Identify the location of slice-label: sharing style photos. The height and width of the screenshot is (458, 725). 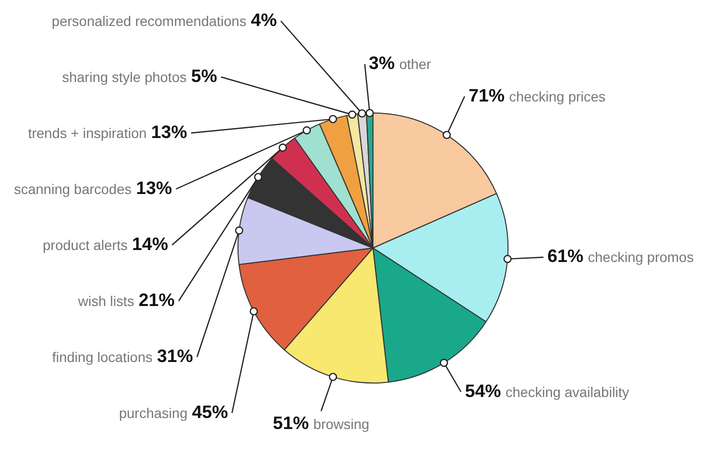
(124, 77).